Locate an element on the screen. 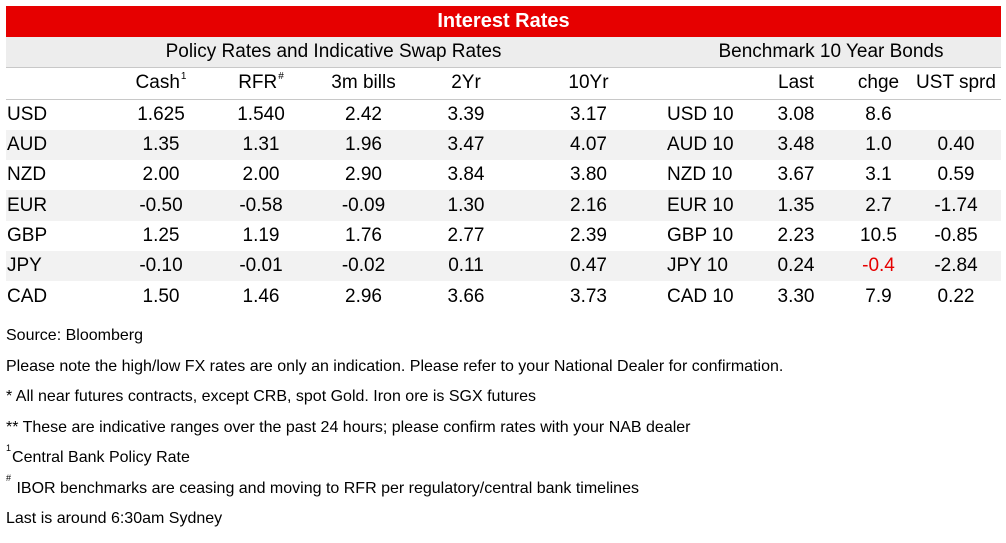  col-header-bond-blank is located at coordinates (703, 84).